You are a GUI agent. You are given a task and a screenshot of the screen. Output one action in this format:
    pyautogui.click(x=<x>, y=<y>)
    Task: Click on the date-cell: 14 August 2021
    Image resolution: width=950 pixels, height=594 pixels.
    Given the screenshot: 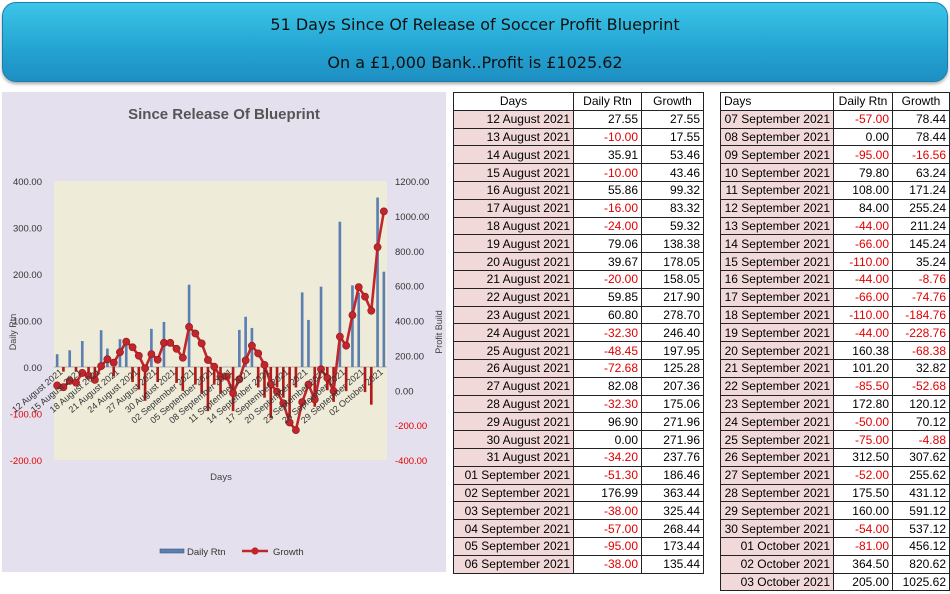 What is the action you would take?
    pyautogui.click(x=513, y=155)
    